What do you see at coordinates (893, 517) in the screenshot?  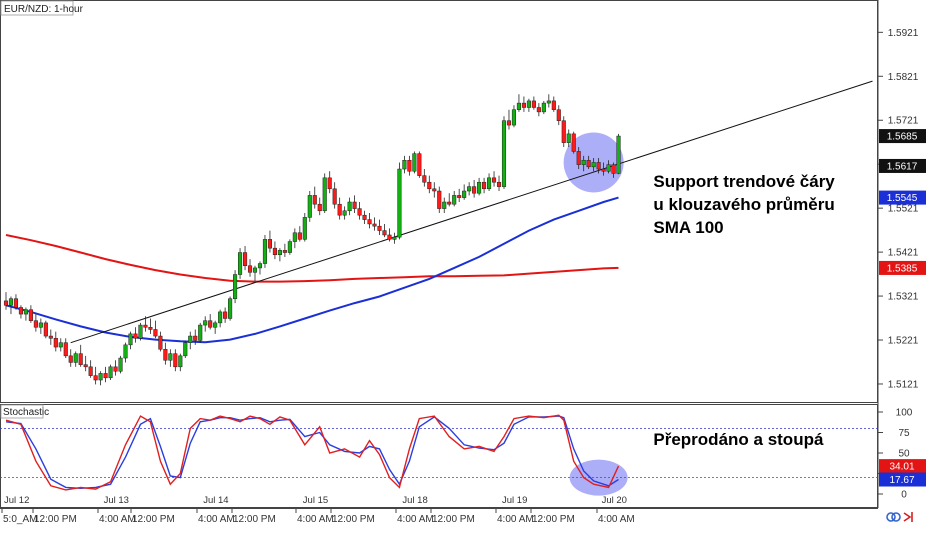 I see `link-icon` at bounding box center [893, 517].